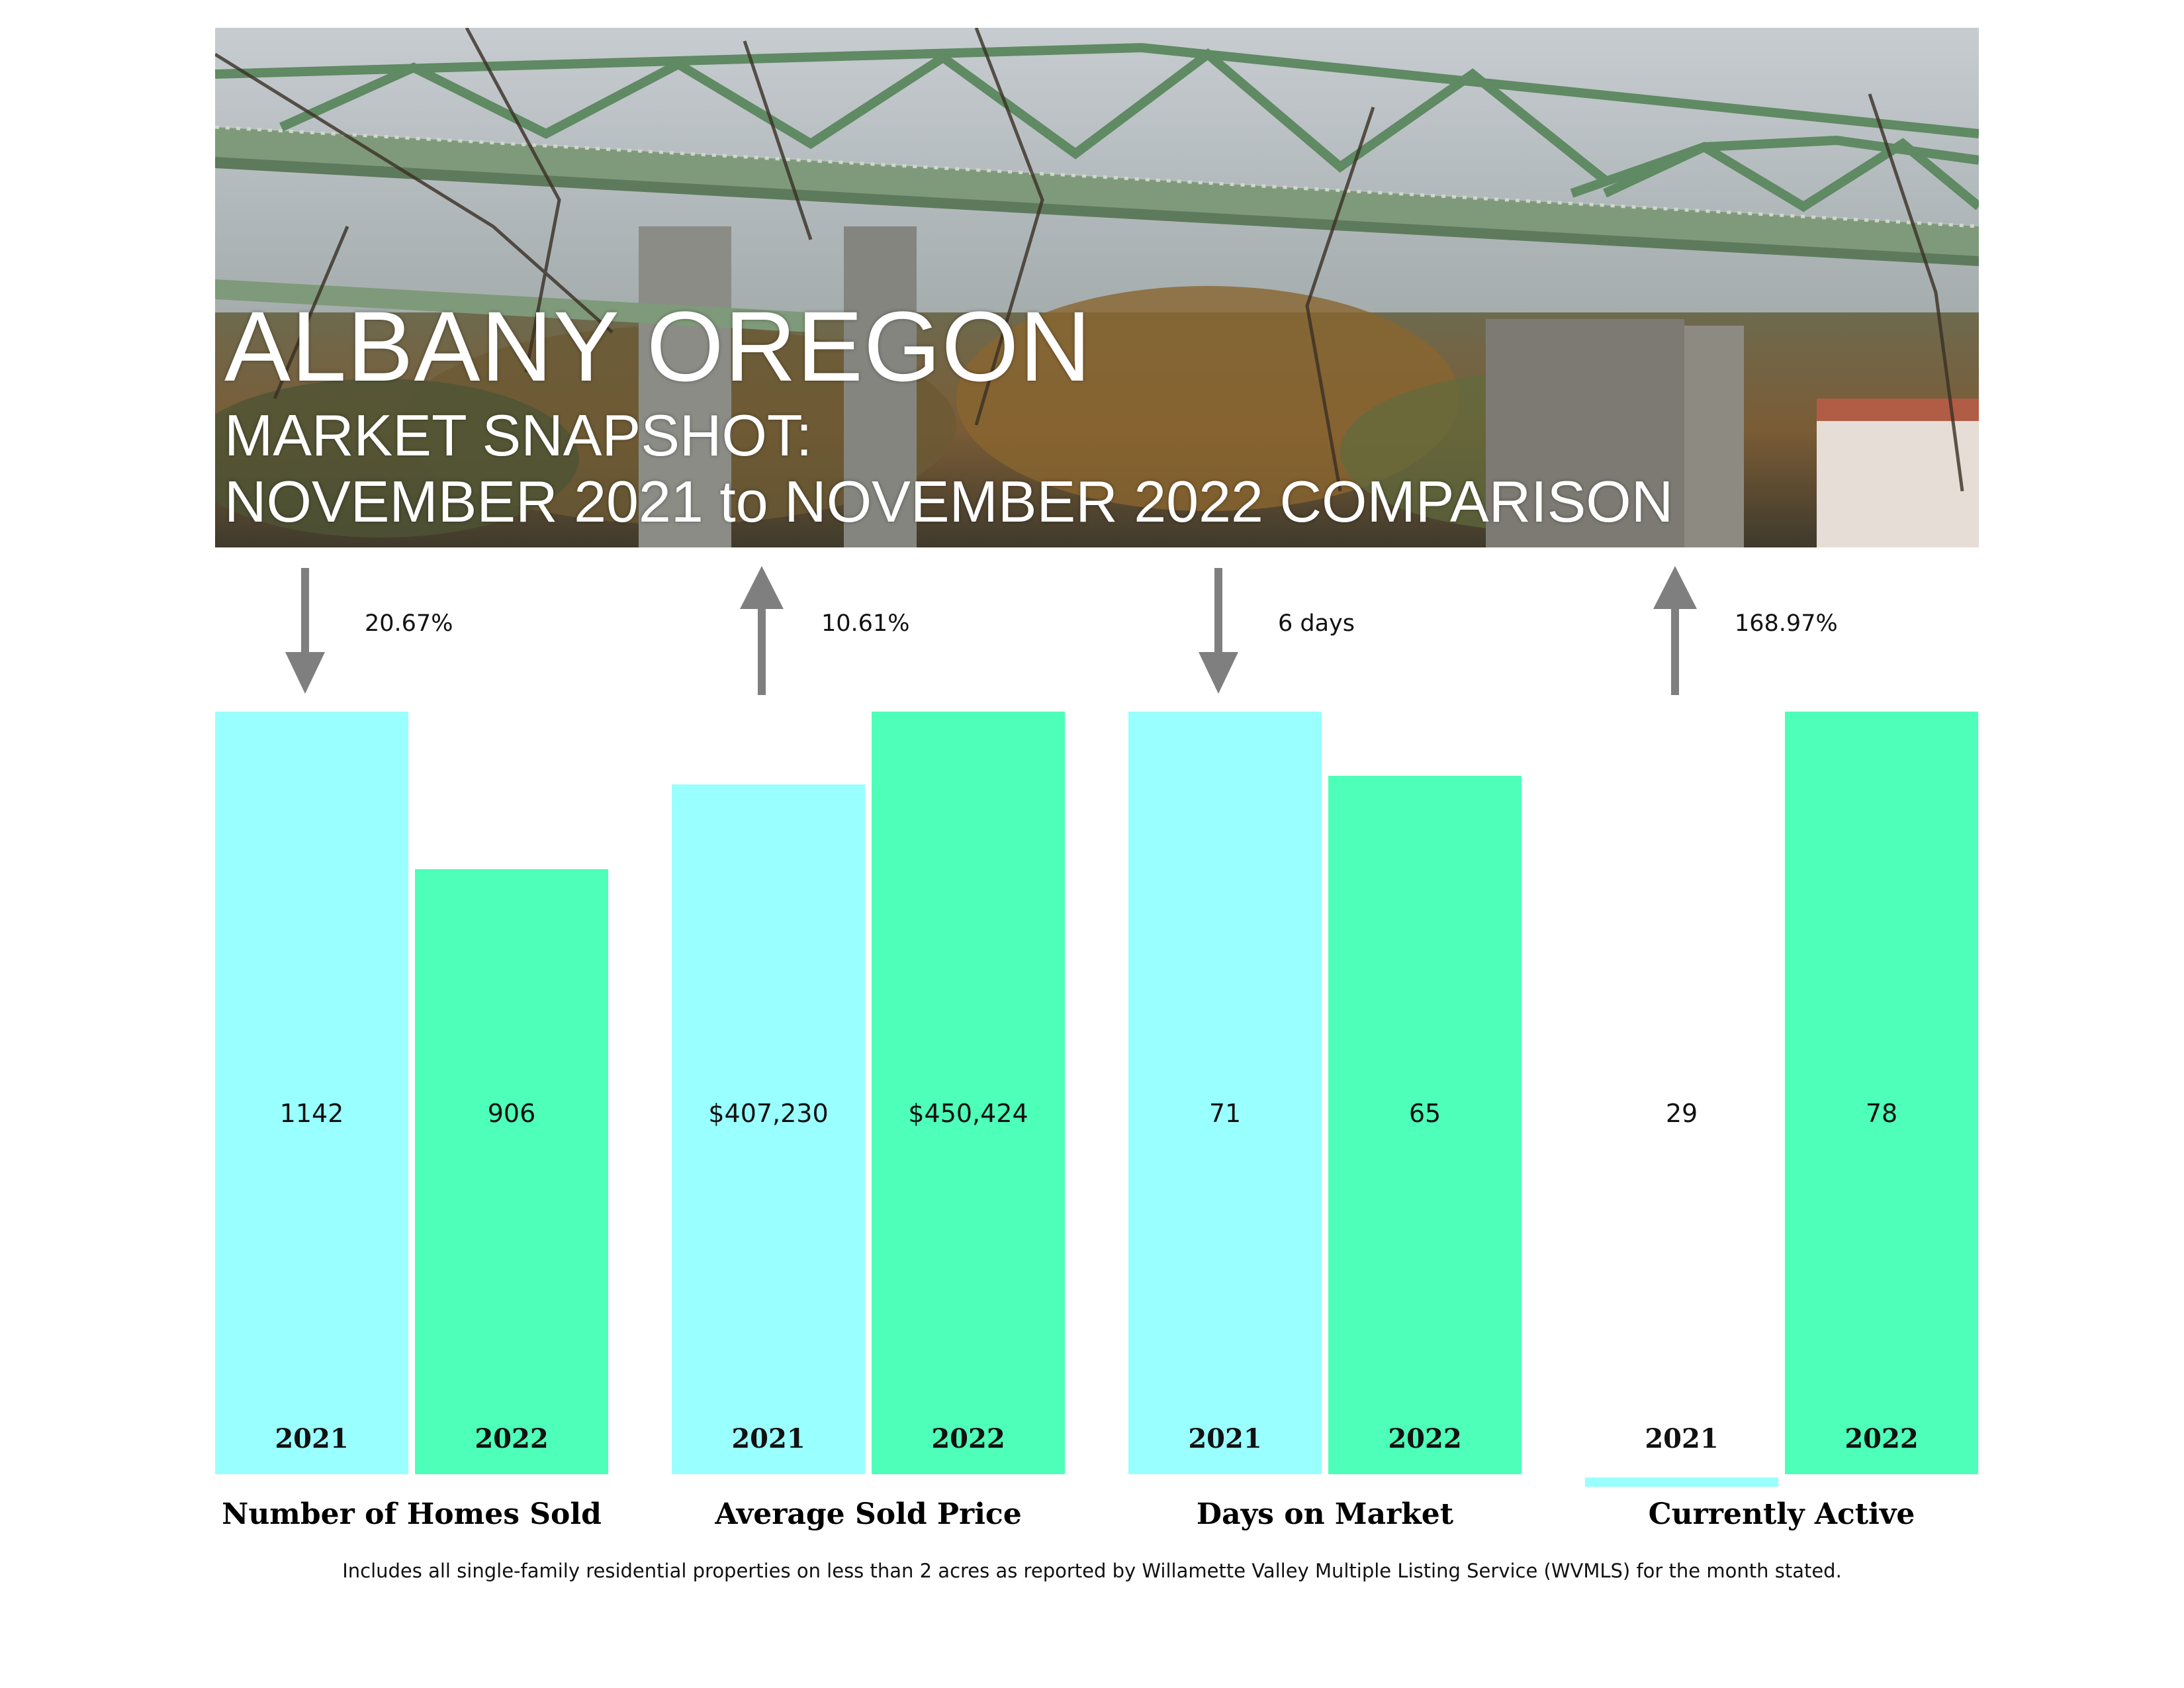 The width and height of the screenshot is (2184, 1688). Describe the element at coordinates (991, 630) in the screenshot. I see `change-arrows` at that location.